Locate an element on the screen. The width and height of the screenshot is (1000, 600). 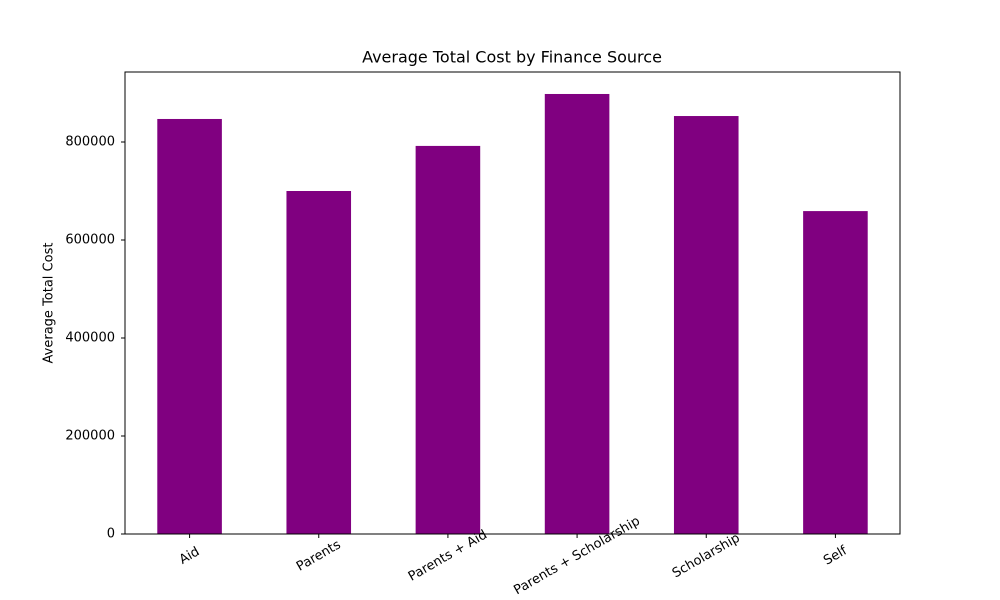
y-axis-label: Average Total Cost is located at coordinates (49, 303).